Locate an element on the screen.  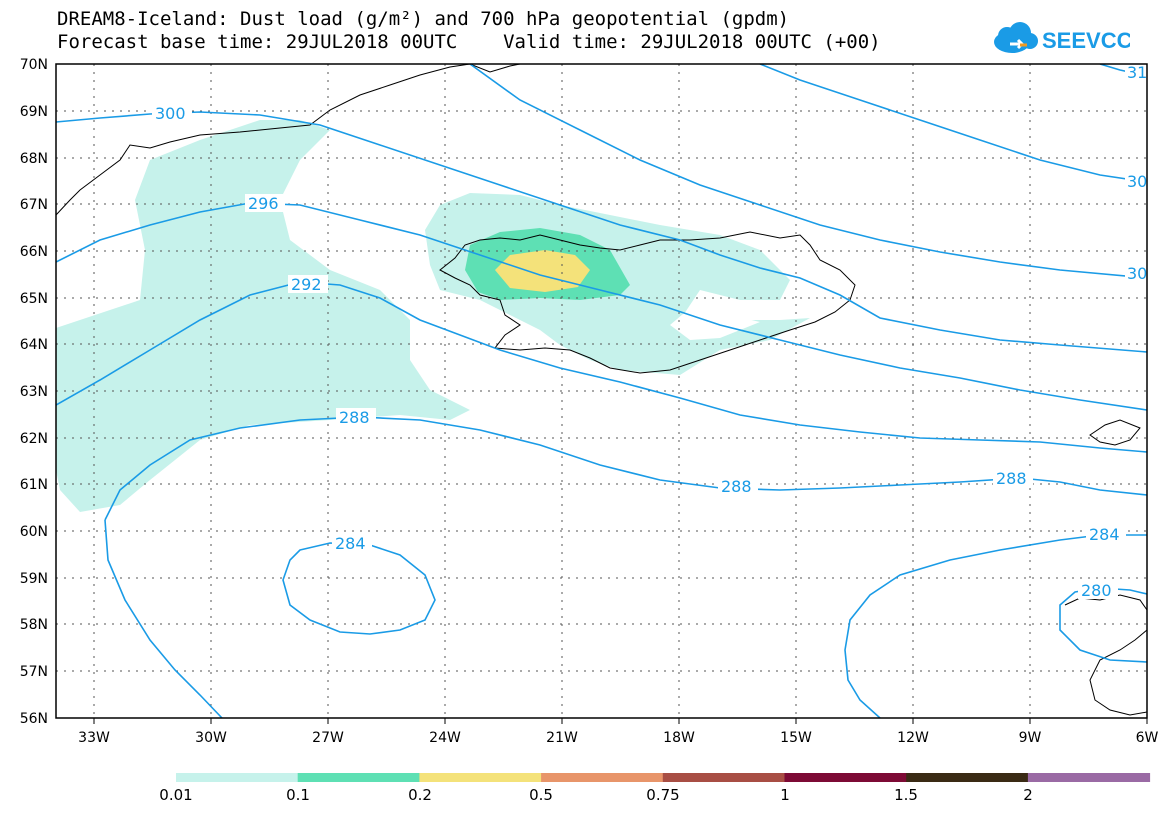
lon-label: 21W is located at coordinates (562, 738).